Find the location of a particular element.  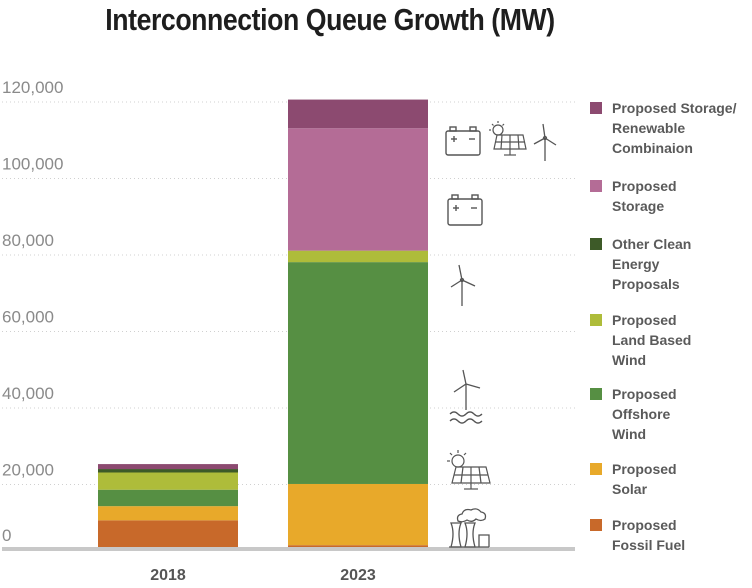

y-tick-label: 40,000 is located at coordinates (28, 393).